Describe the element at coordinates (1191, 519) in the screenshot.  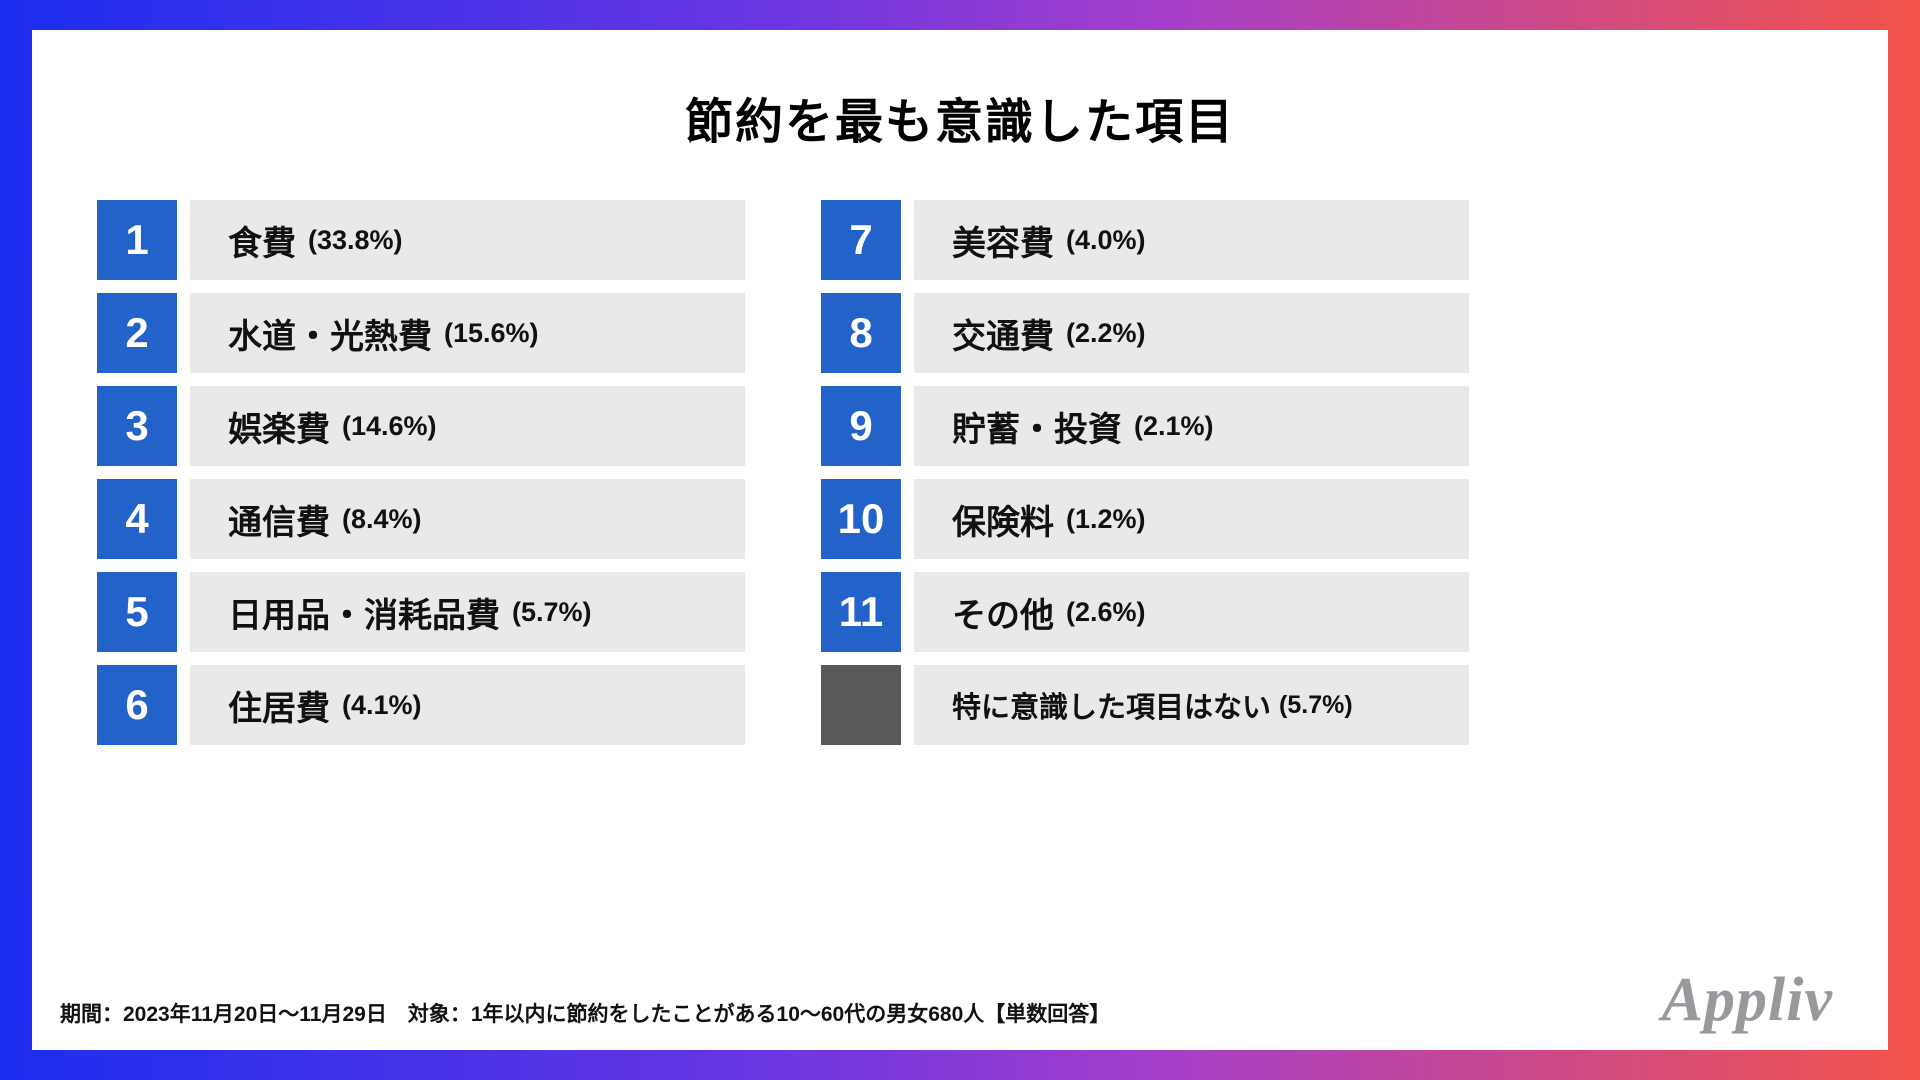
I see `rank-bar: 保険料 (1.2%)` at that location.